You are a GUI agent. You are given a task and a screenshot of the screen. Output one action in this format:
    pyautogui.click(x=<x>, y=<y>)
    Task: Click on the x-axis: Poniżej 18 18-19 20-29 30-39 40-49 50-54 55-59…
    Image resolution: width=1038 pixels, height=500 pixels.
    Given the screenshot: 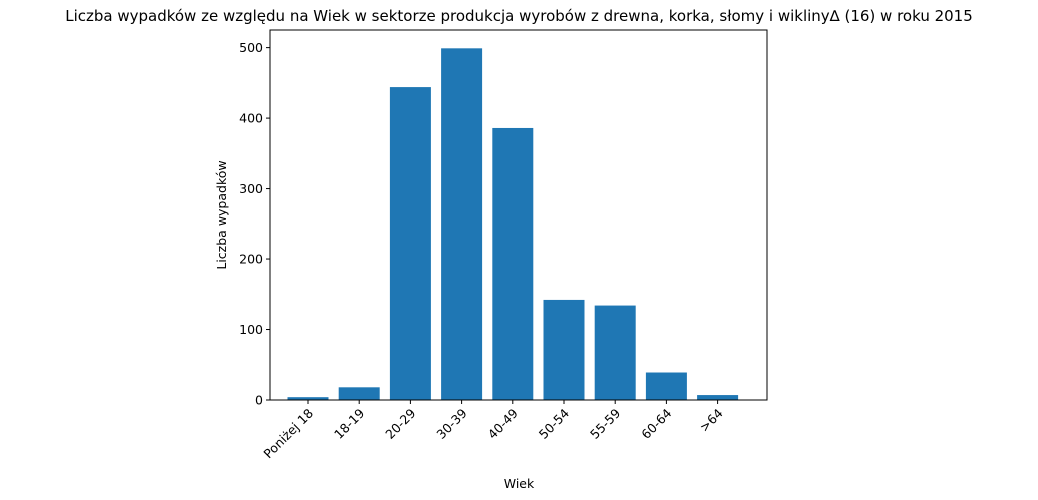 What is the action you would take?
    pyautogui.click(x=493, y=430)
    